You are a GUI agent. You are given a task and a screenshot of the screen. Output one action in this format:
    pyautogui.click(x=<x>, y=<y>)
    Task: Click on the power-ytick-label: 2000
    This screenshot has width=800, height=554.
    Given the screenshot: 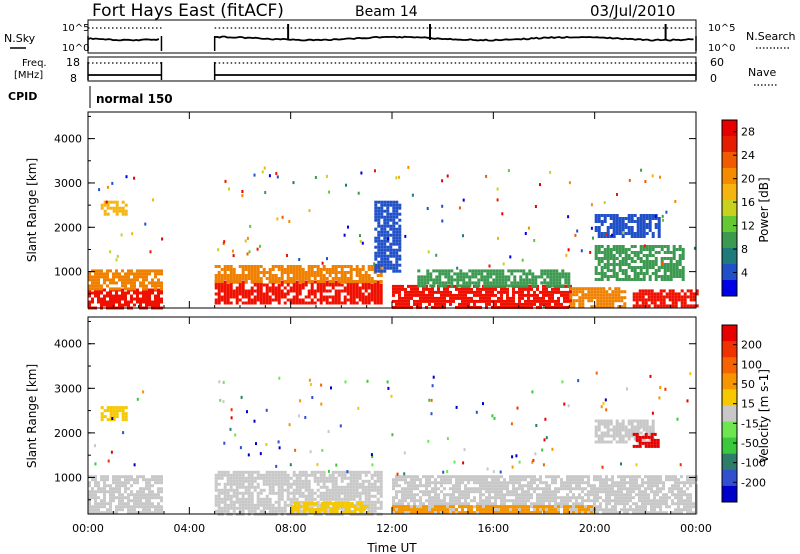 What is the action you would take?
    pyautogui.click(x=68, y=227)
    